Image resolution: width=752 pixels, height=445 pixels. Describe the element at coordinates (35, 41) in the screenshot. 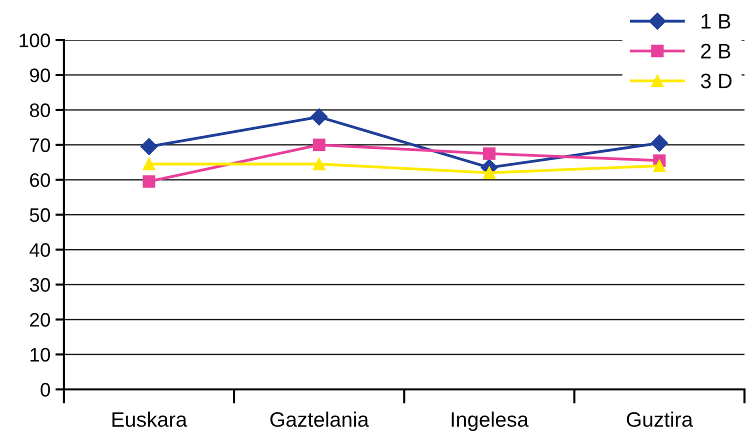

I see `y-tick-label: 100` at that location.